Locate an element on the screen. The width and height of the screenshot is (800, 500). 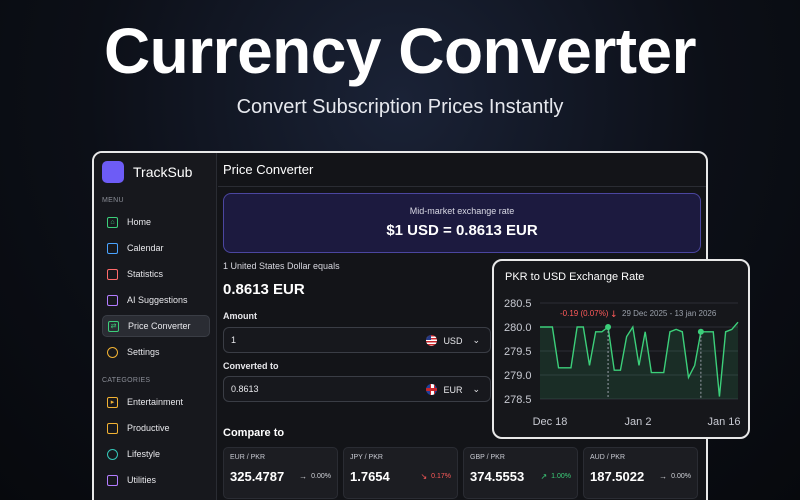
hero-title: Currency Converter is located at coordinates (400, 51).